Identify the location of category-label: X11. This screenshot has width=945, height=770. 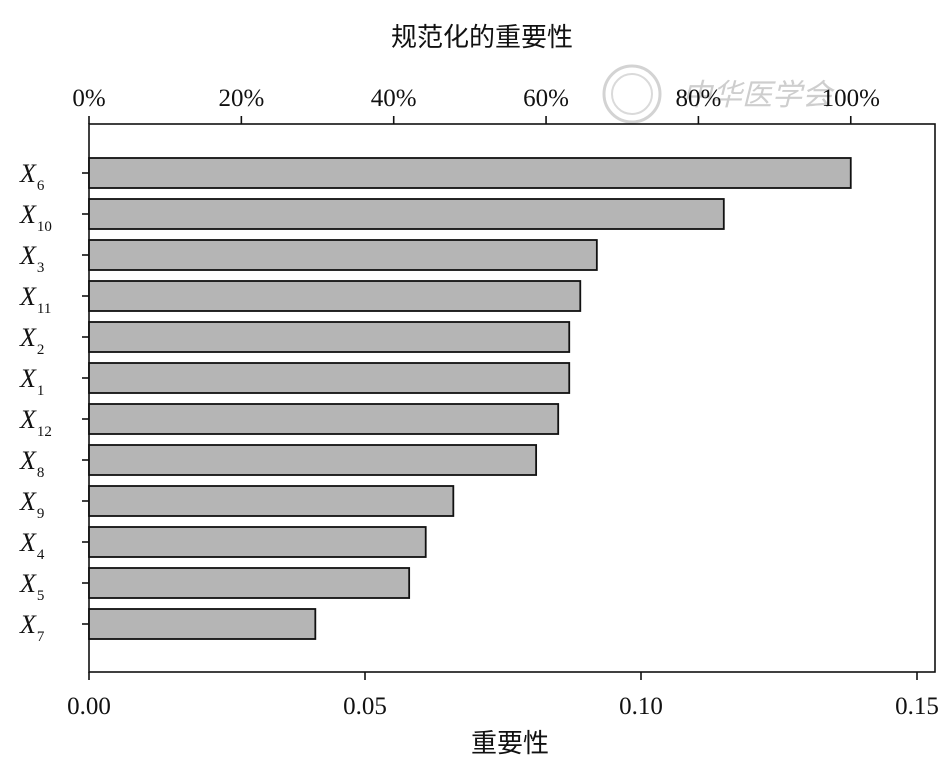
(35, 299).